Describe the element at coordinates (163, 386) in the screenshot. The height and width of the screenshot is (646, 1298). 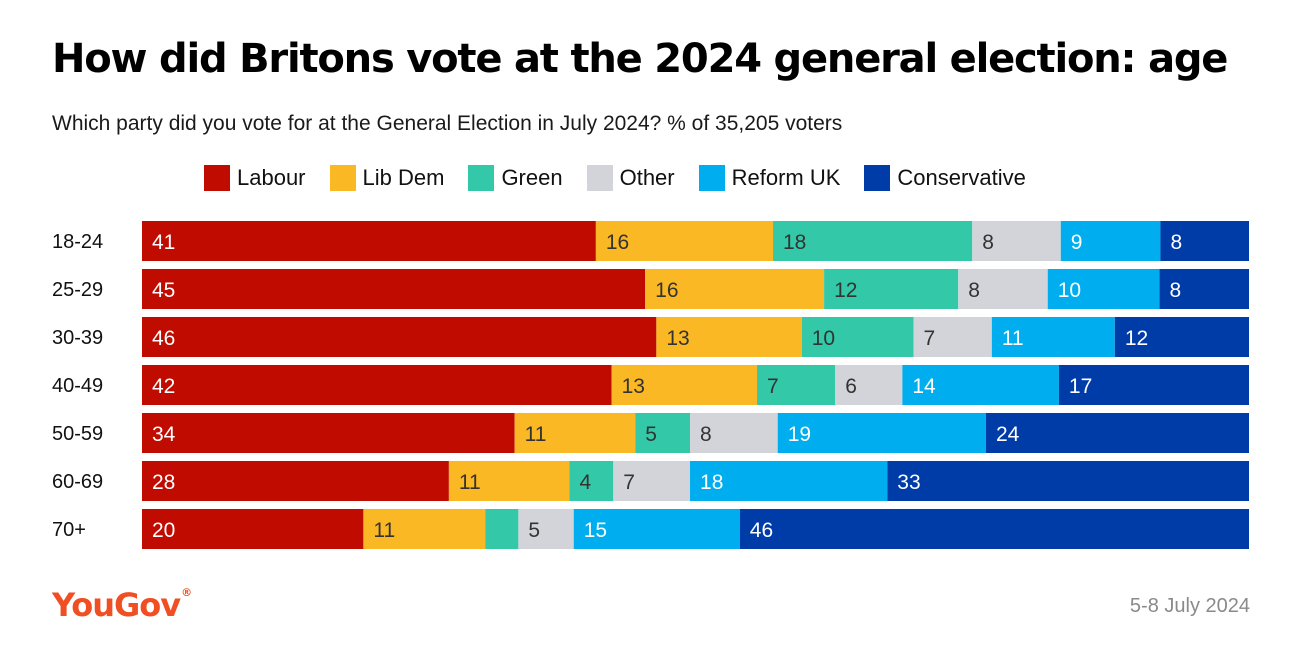
I see `data-label-40-49-labour: 42` at that location.